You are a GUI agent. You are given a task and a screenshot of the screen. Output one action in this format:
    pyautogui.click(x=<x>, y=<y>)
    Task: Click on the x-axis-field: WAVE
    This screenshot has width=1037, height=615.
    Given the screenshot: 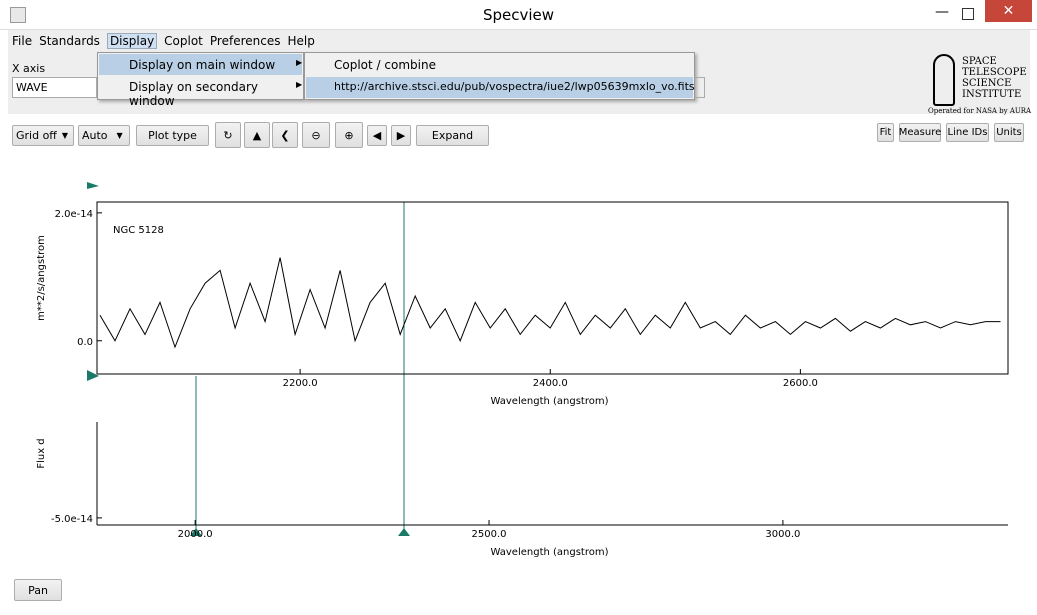 What is the action you would take?
    pyautogui.click(x=54, y=87)
    